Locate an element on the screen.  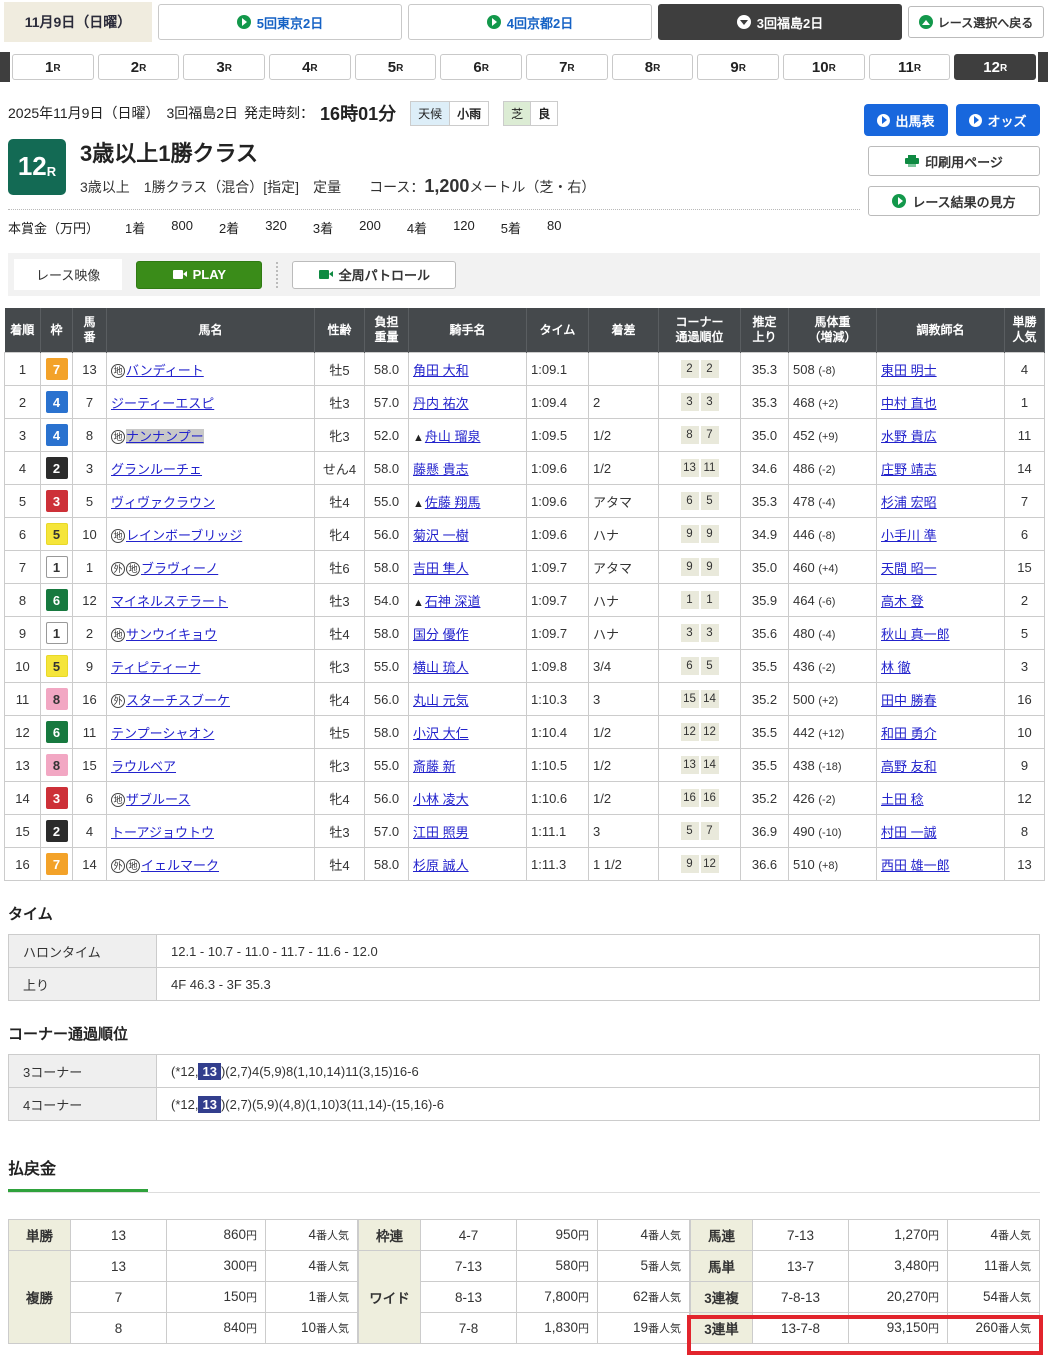
horse-link: スターチスブーケ is located at coordinates (178, 700).